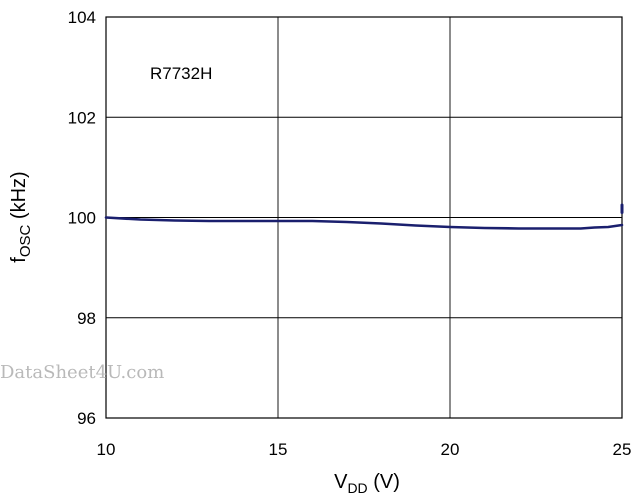  I want to click on y-tick-label: 96, so click(86, 418).